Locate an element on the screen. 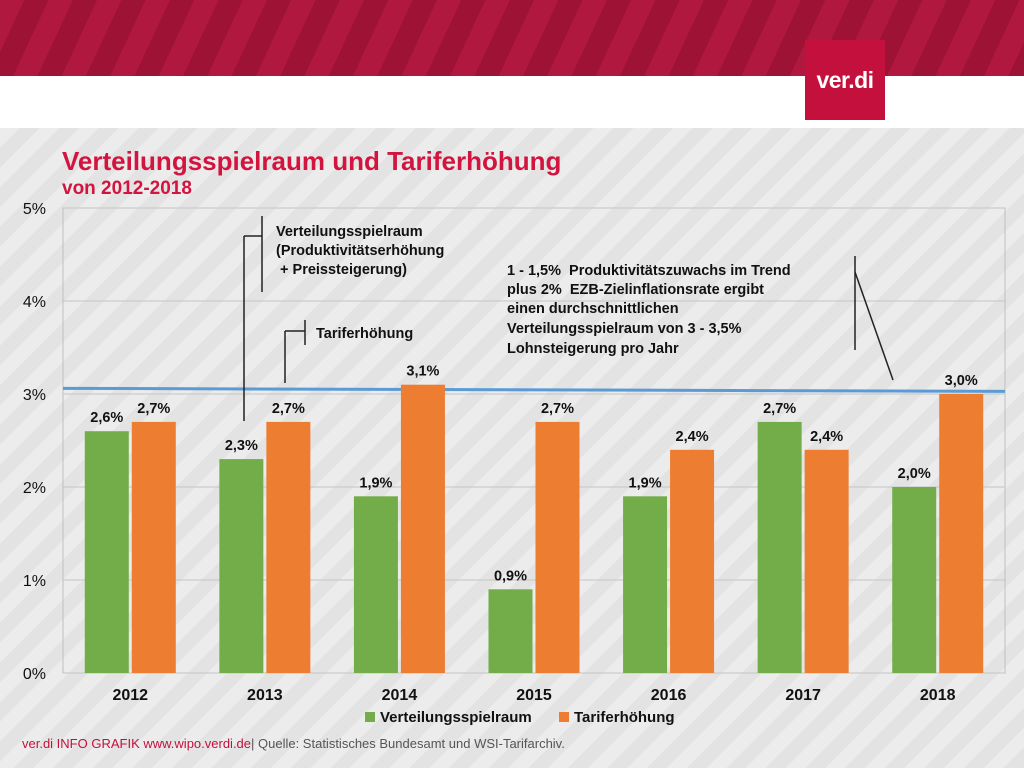  y-tick-label: 3% is located at coordinates (34, 395).